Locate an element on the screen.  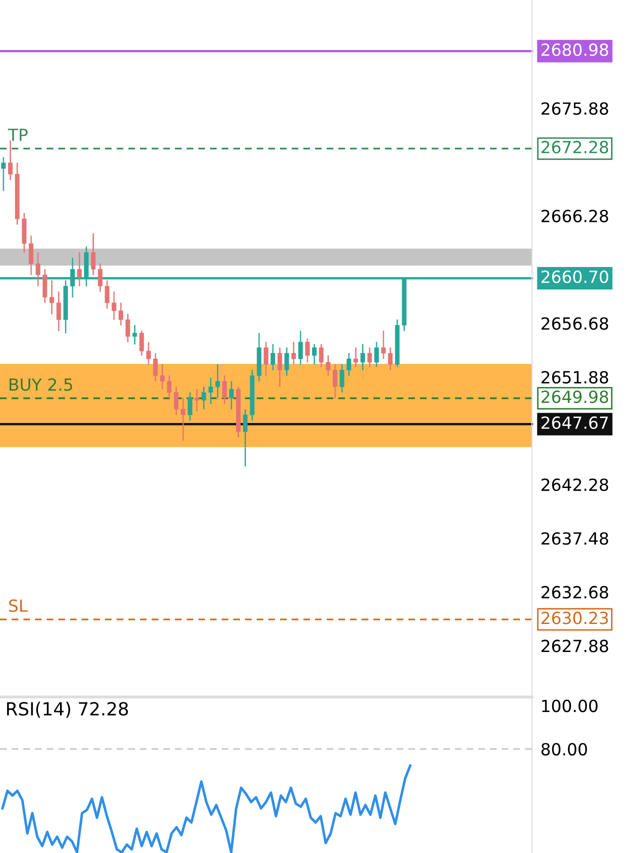
y-tick-label: 2632.68 is located at coordinates (575, 592).